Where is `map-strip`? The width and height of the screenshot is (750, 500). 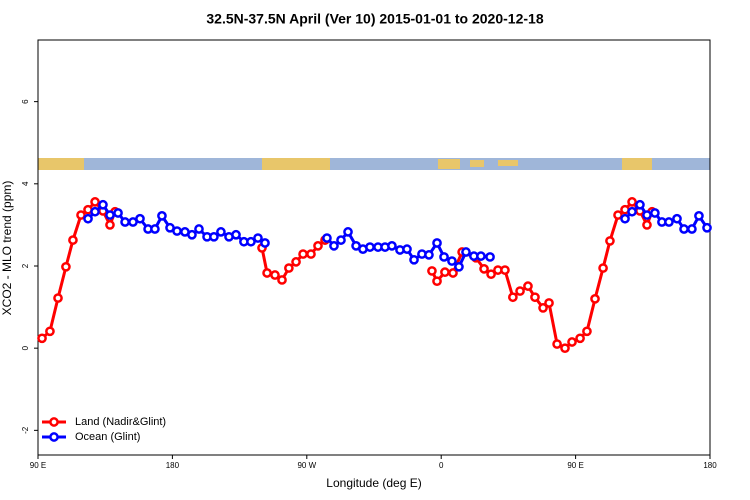 map-strip is located at coordinates (374, 164).